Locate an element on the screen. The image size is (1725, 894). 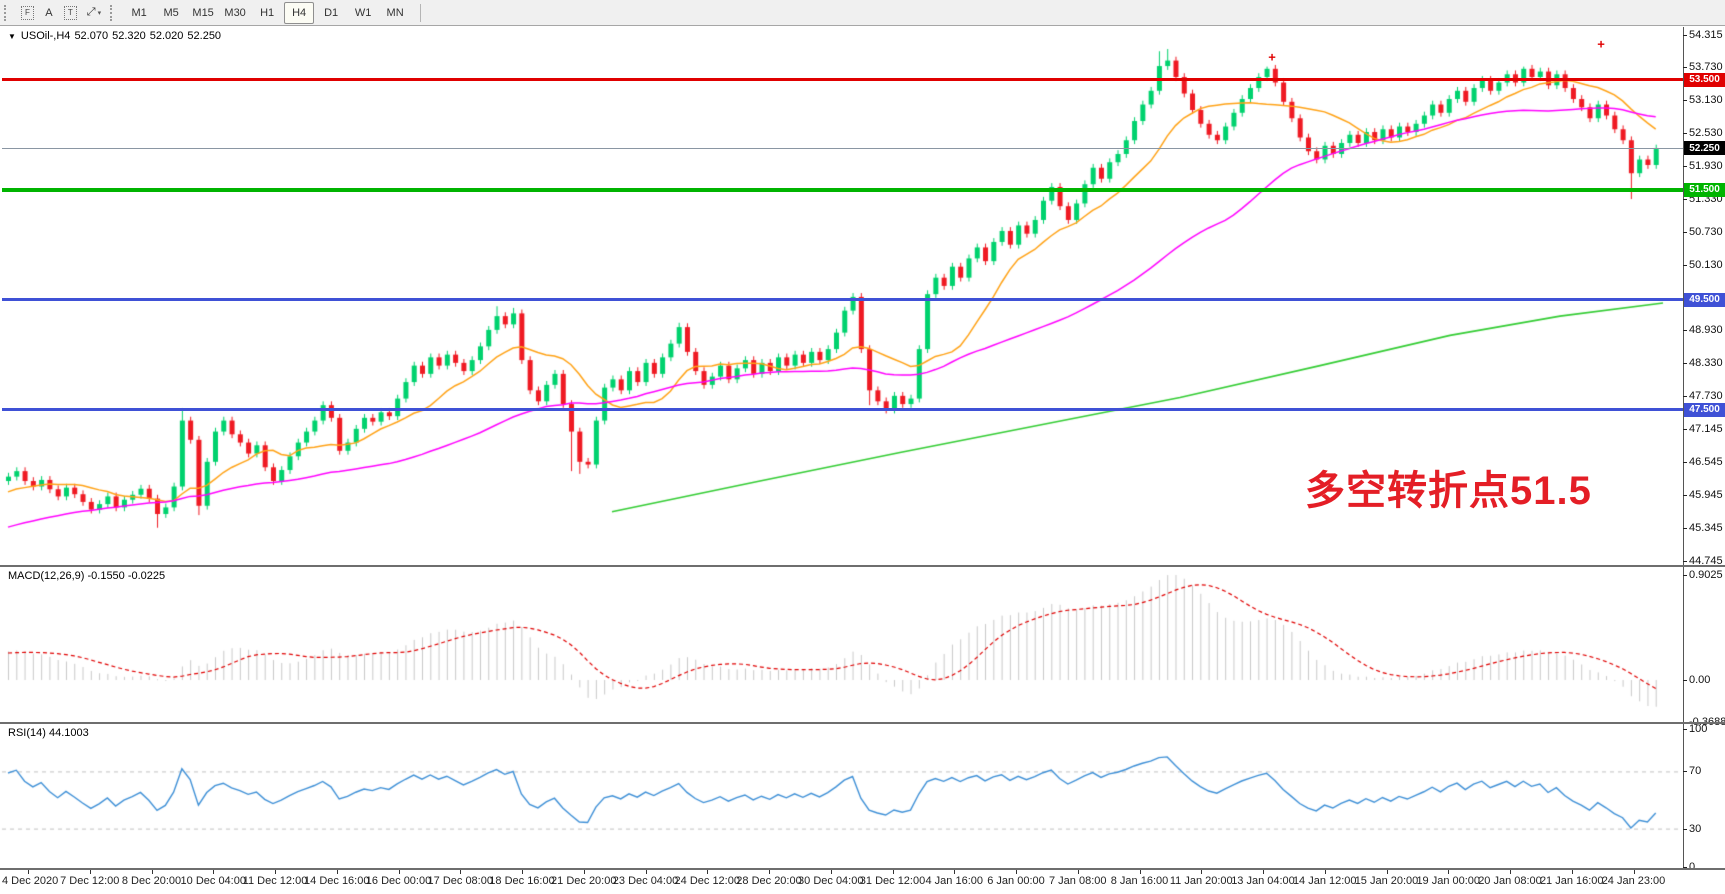
current-price-badge: 52.250 is located at coordinates (1704, 148).